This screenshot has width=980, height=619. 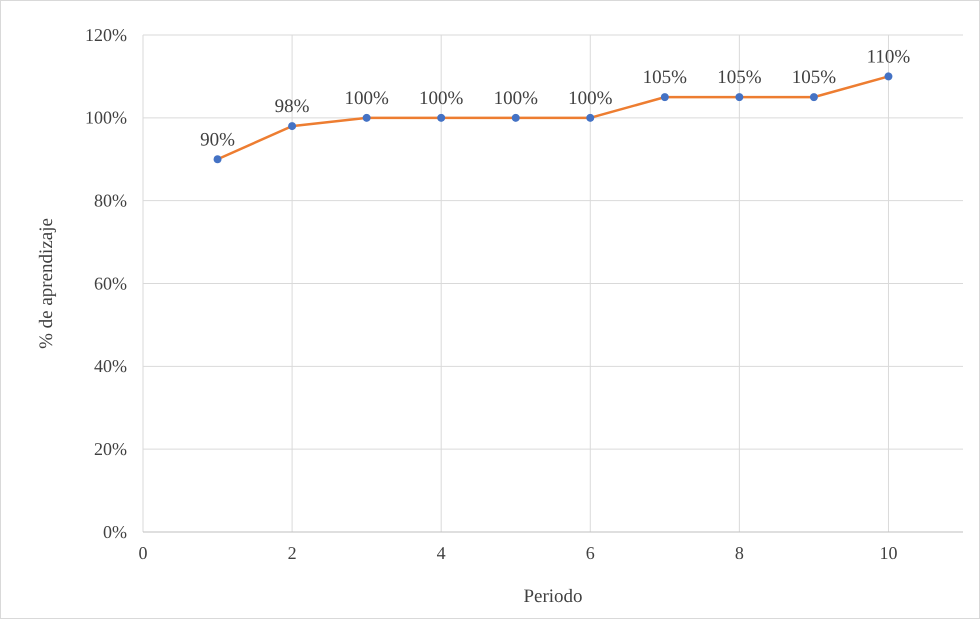 What do you see at coordinates (739, 552) in the screenshot?
I see `x-tick-label: 8` at bounding box center [739, 552].